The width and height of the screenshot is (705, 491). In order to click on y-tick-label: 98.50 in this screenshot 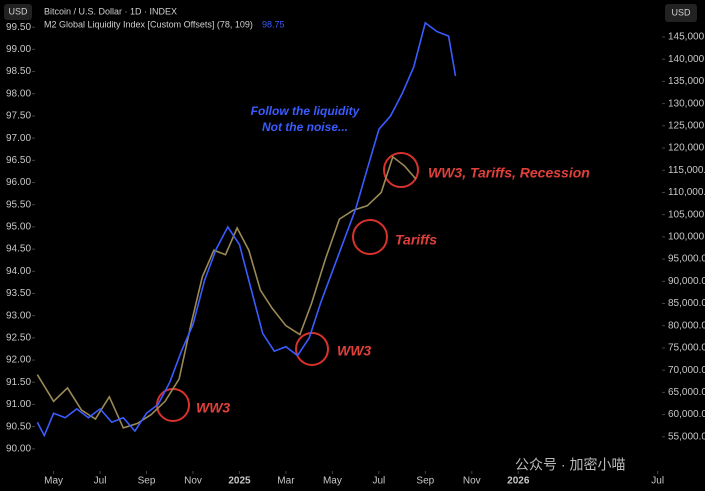, I will do `click(18, 71)`.